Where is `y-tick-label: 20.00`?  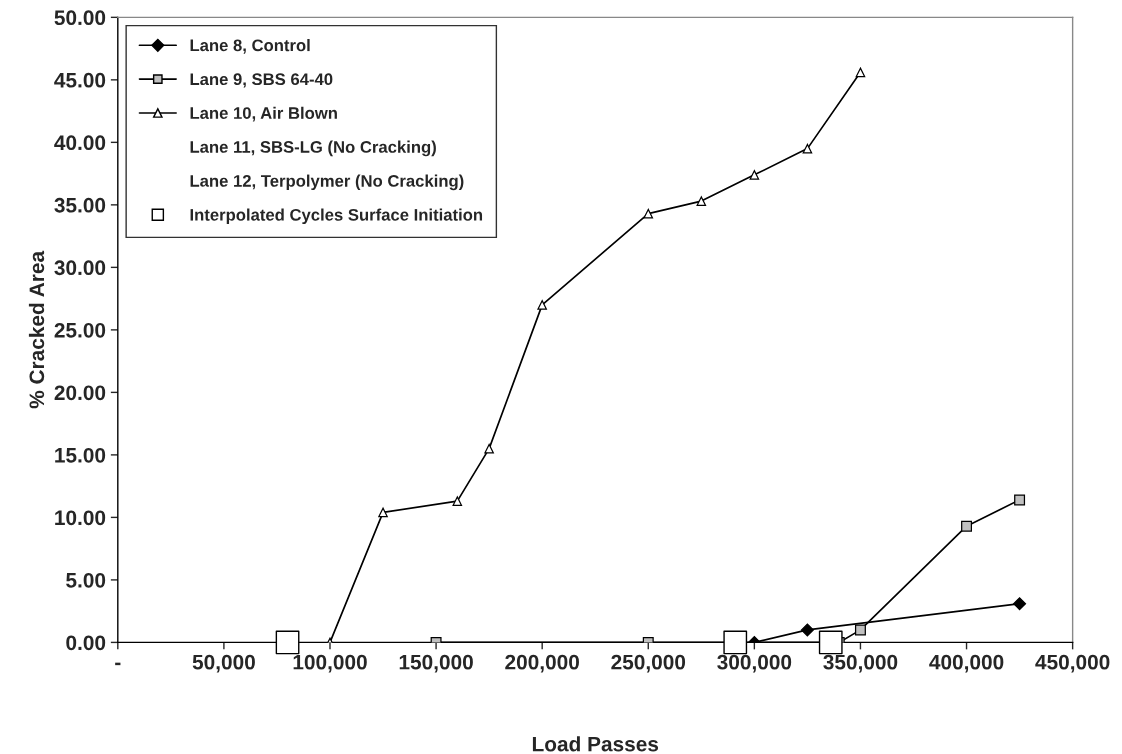
y-tick-label: 20.00 is located at coordinates (80, 393).